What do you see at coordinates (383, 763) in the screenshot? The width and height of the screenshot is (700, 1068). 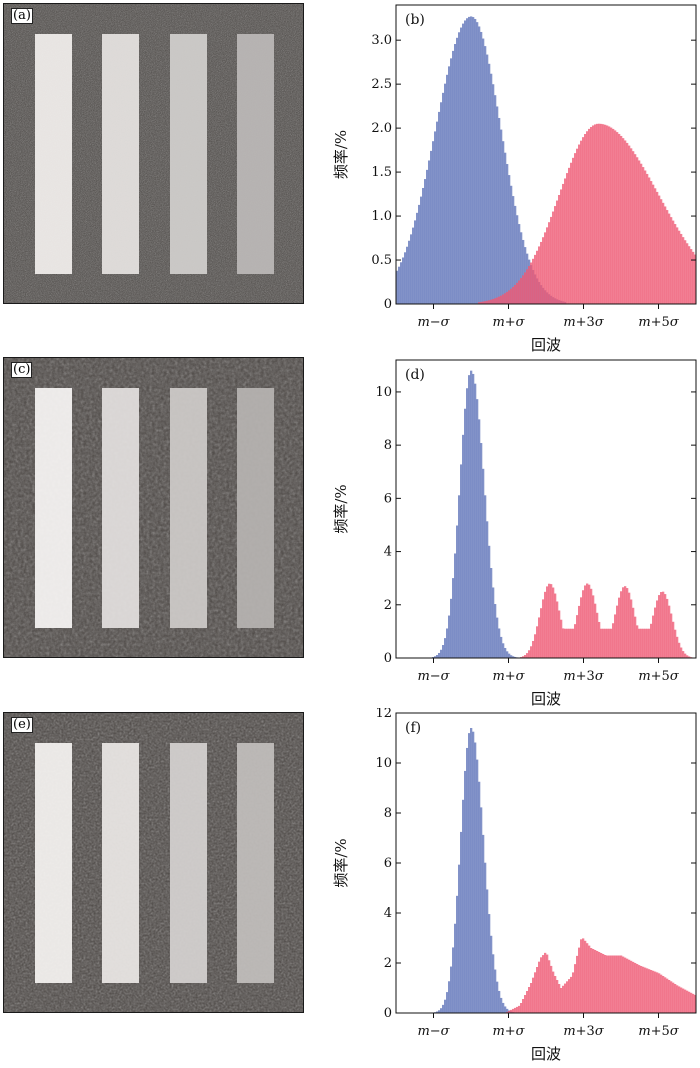 I see `y-tick-label: 10` at bounding box center [383, 763].